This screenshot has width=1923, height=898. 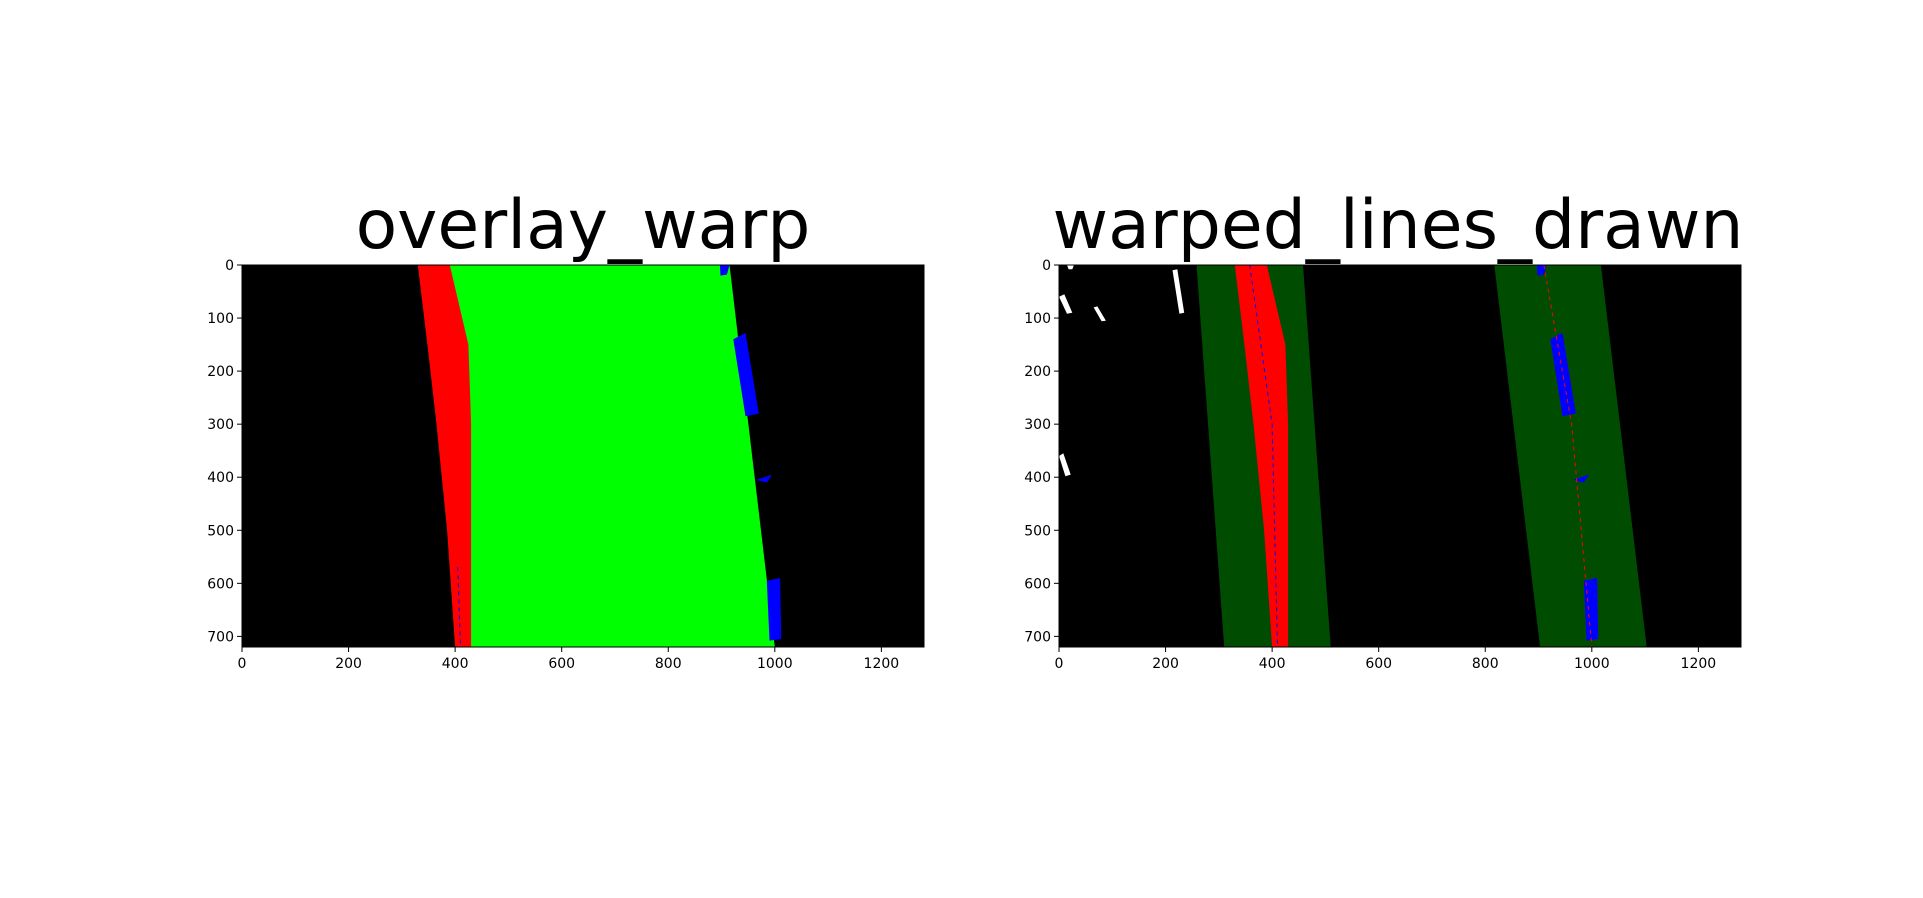 What do you see at coordinates (605, 456) in the screenshot?
I see `lane-fill-region` at bounding box center [605, 456].